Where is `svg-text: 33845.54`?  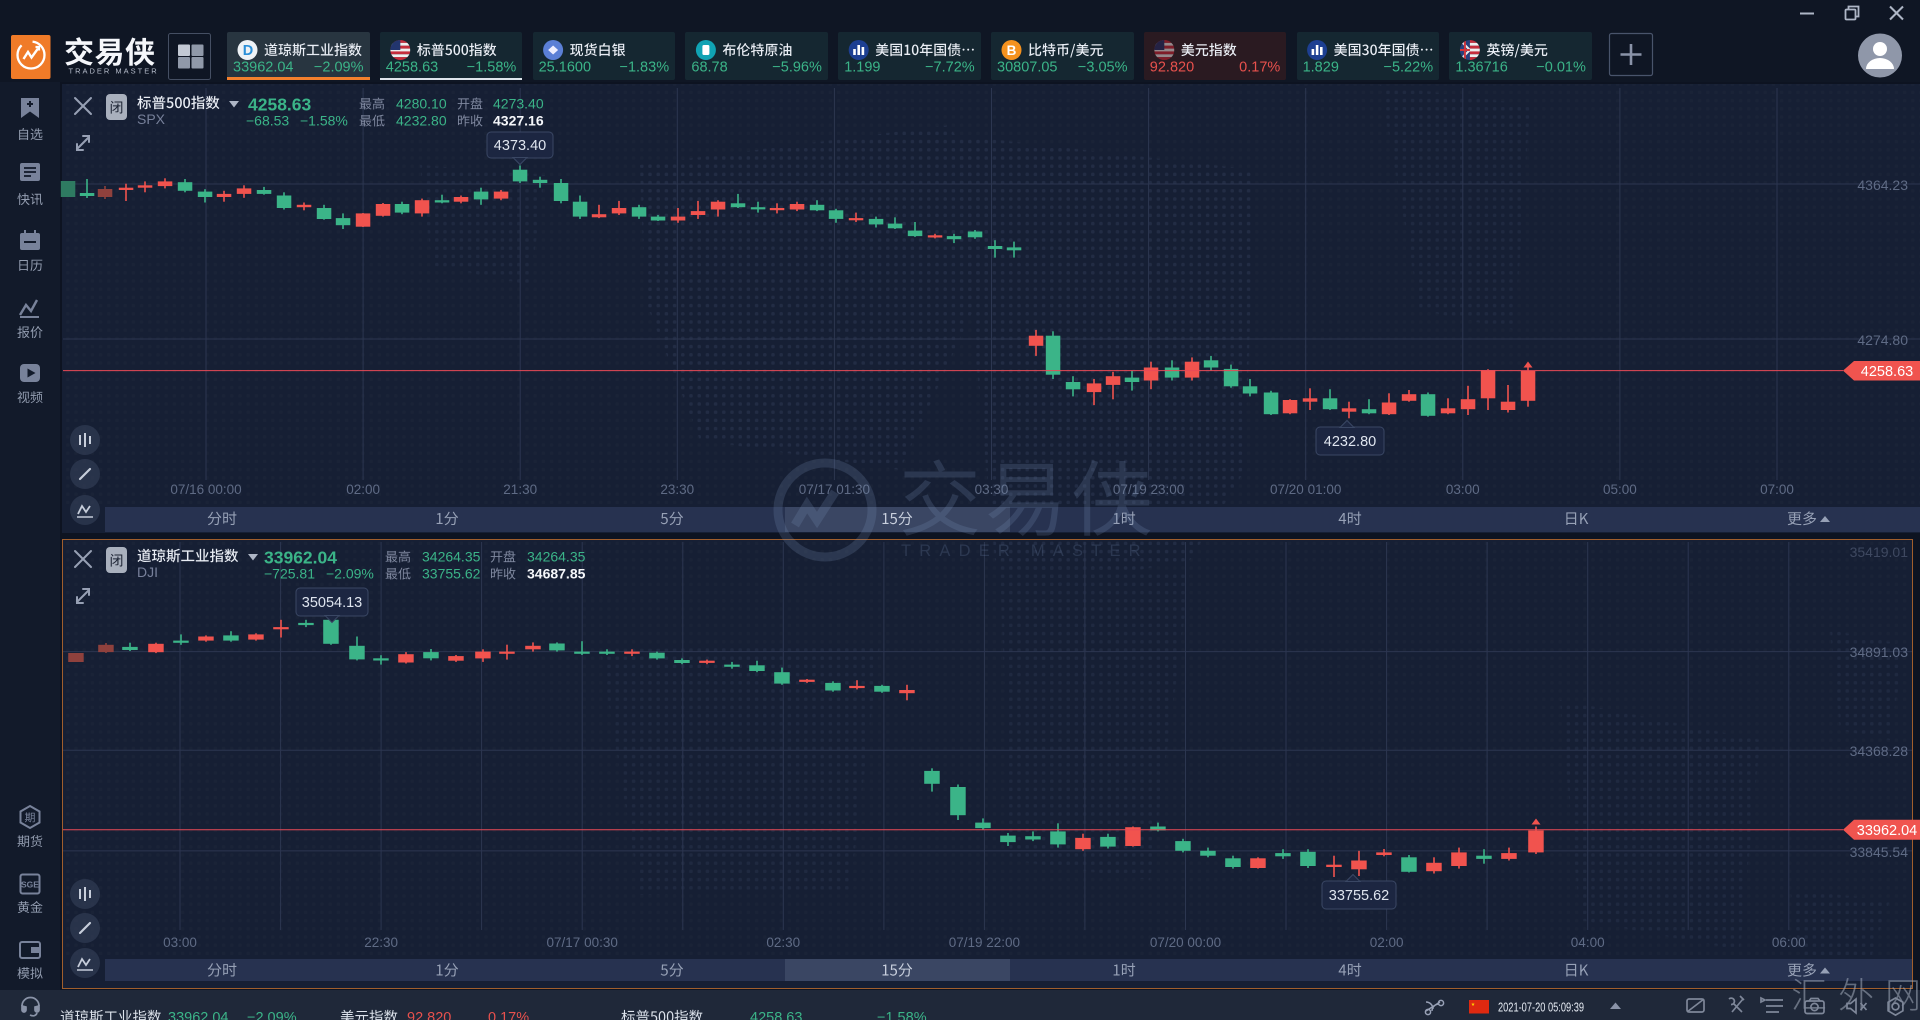 svg-text: 33845.54 is located at coordinates (1879, 852).